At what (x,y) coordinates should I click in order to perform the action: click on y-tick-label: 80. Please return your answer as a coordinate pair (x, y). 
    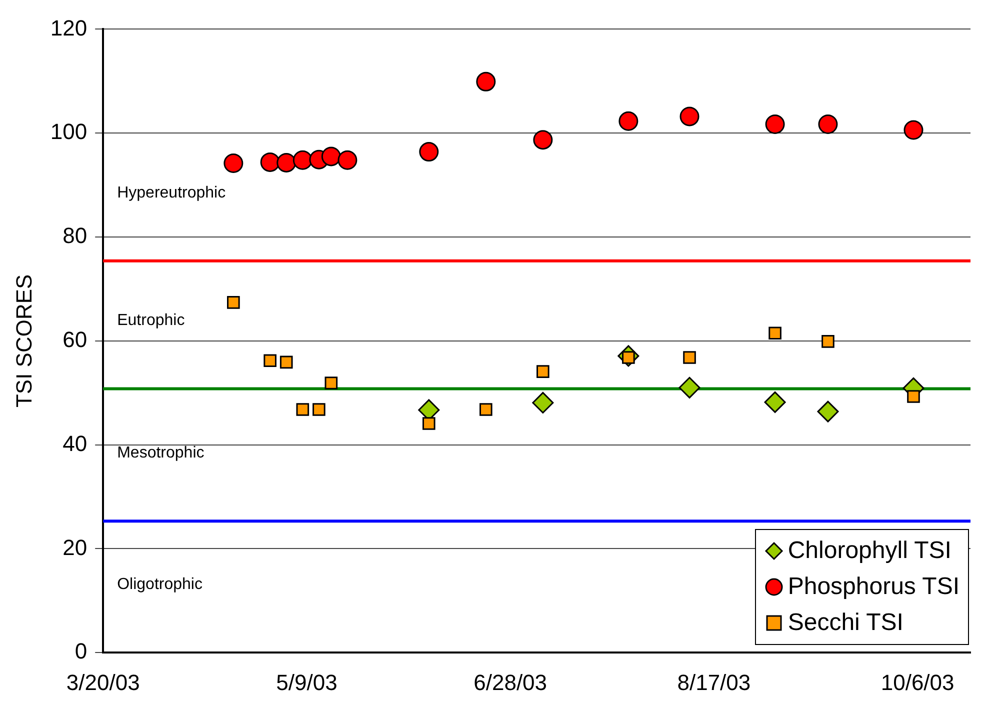
    Looking at the image, I should click on (75, 235).